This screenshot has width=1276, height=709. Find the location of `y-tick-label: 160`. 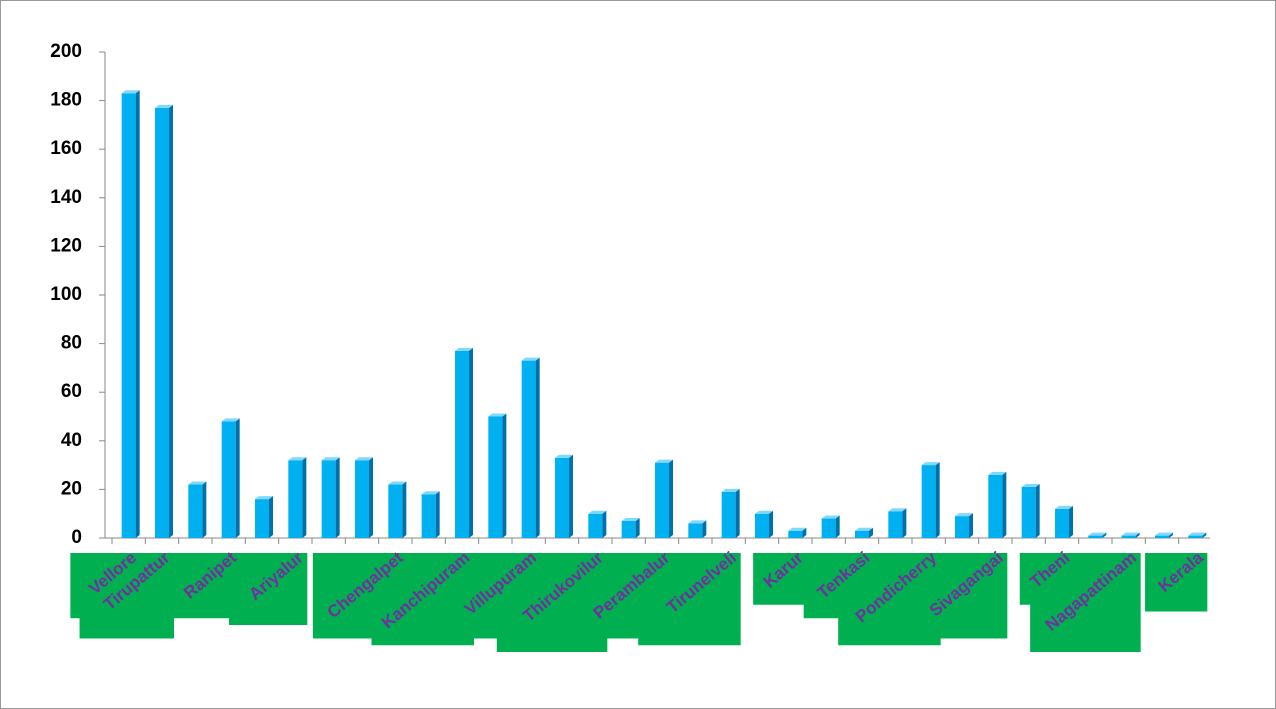

y-tick-label: 160 is located at coordinates (66, 148).